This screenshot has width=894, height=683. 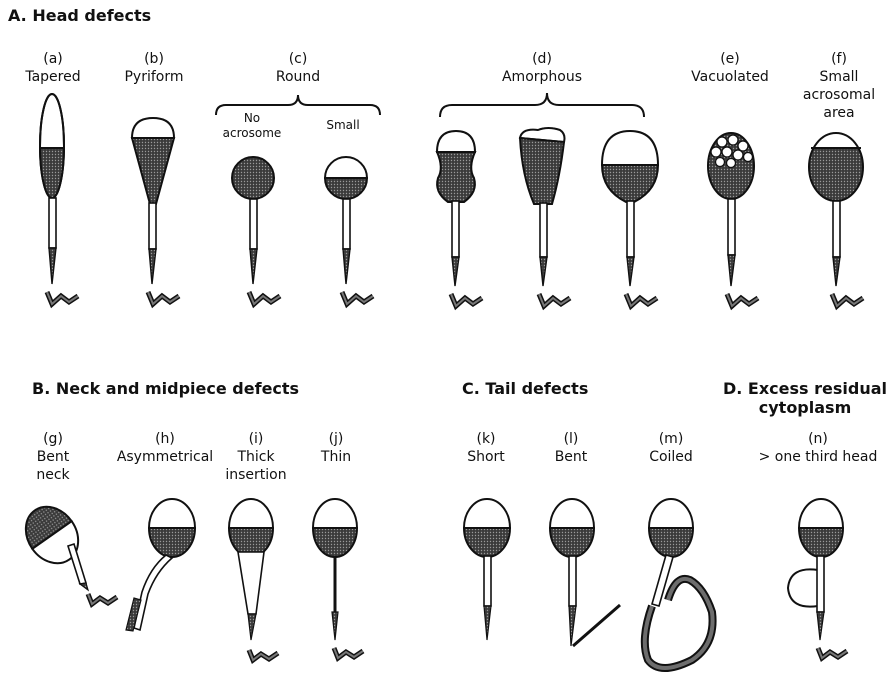 What do you see at coordinates (343, 125) in the screenshot?
I see `label-small: Small` at bounding box center [343, 125].